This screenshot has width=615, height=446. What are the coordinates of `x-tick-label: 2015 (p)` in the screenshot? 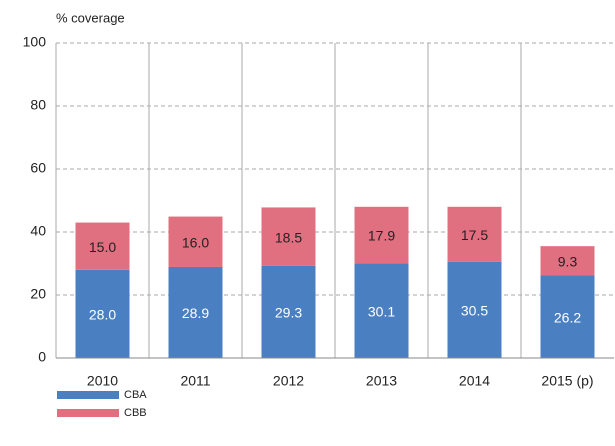 It's located at (567, 381).